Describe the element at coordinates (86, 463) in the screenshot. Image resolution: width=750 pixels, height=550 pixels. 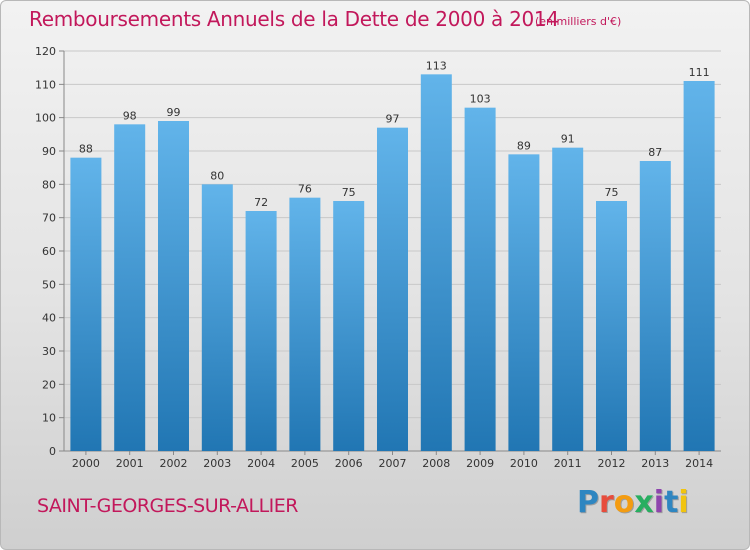
I see `x-tick-label: 2000` at that location.